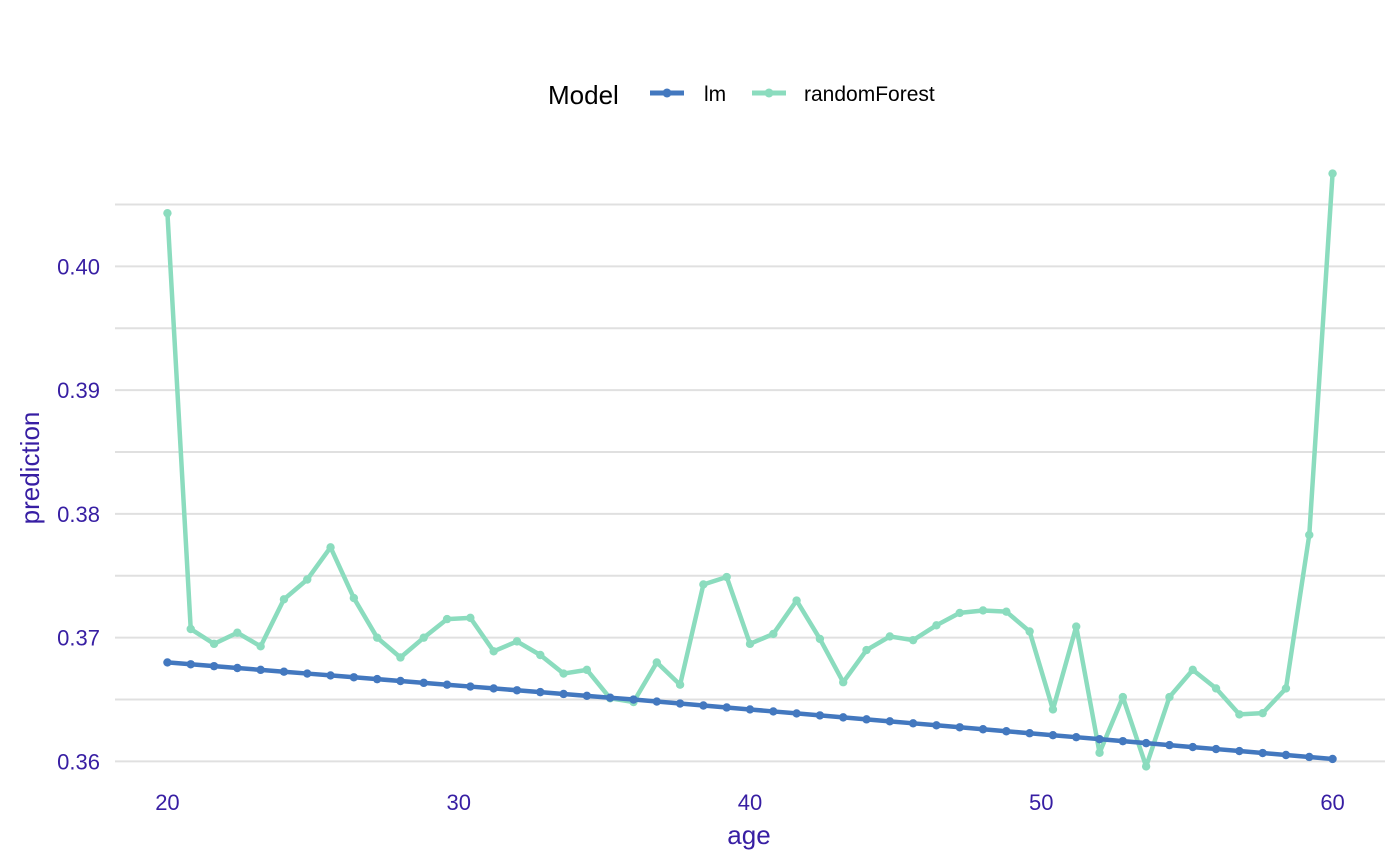 The image size is (1400, 866). What do you see at coordinates (1332, 802) in the screenshot?
I see `x-tick-label: 60` at bounding box center [1332, 802].